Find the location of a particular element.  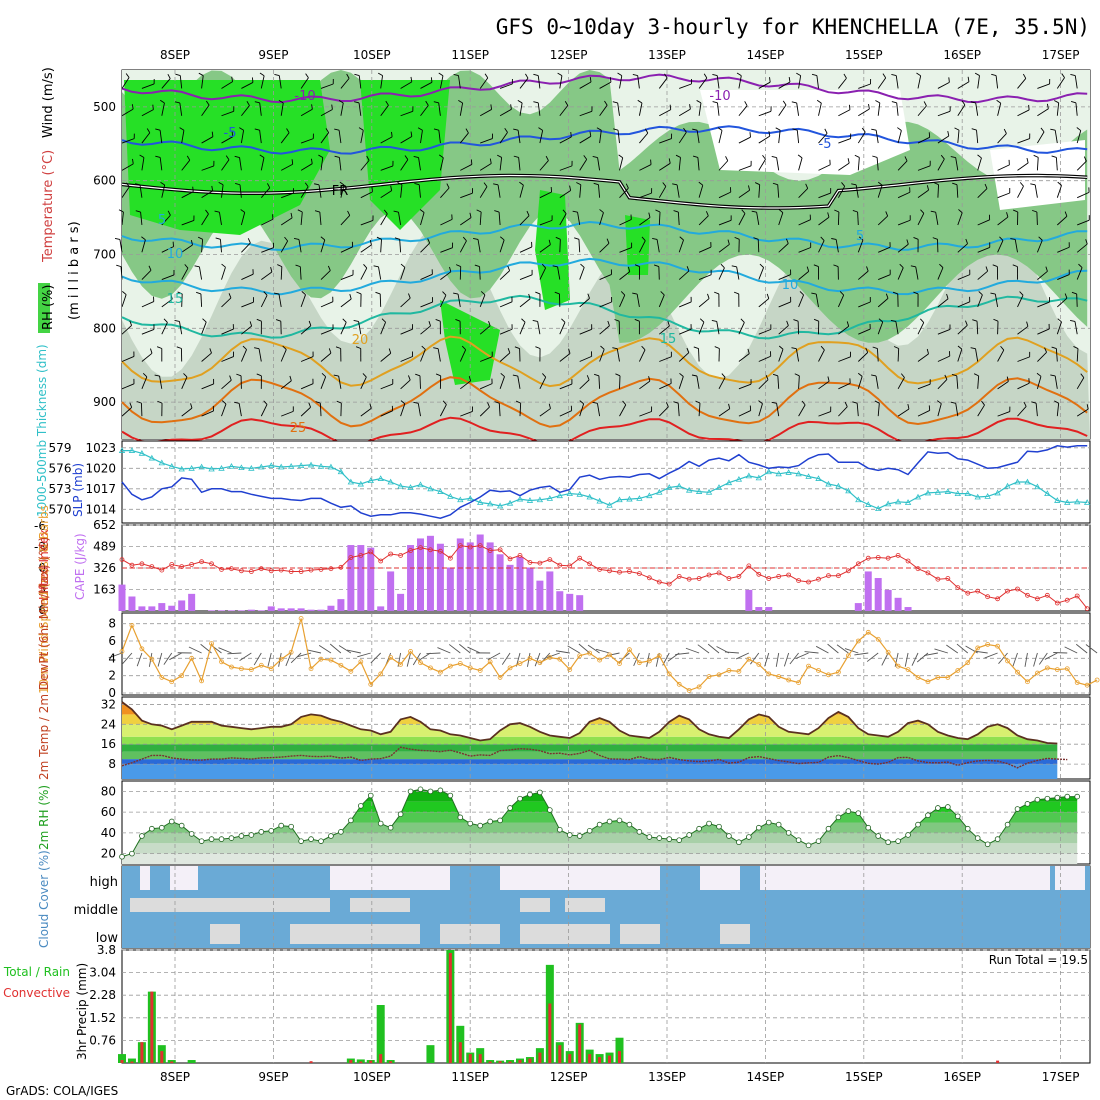

thickness-label: 1000-500mb Thickness (dm) is located at coordinates (42, 430).